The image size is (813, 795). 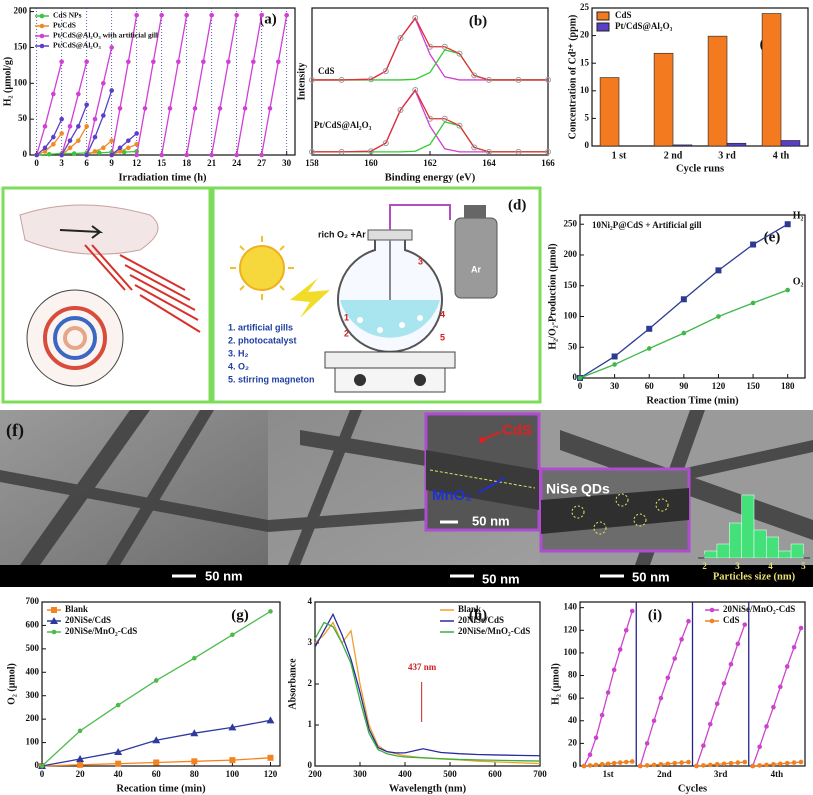 I want to click on y-tick-label: 150, so click(x=21, y=47).